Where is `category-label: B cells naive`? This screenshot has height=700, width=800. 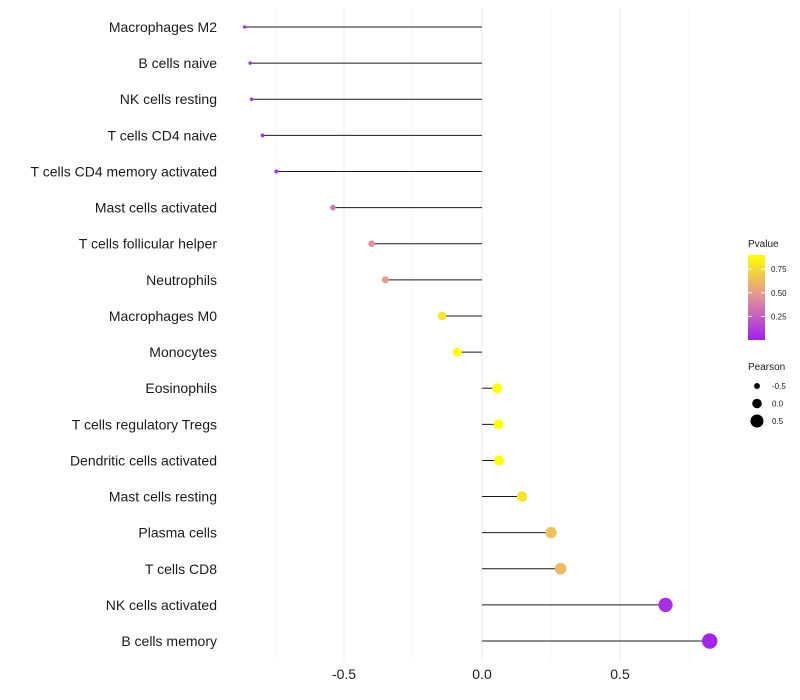 category-label: B cells naive is located at coordinates (177, 63).